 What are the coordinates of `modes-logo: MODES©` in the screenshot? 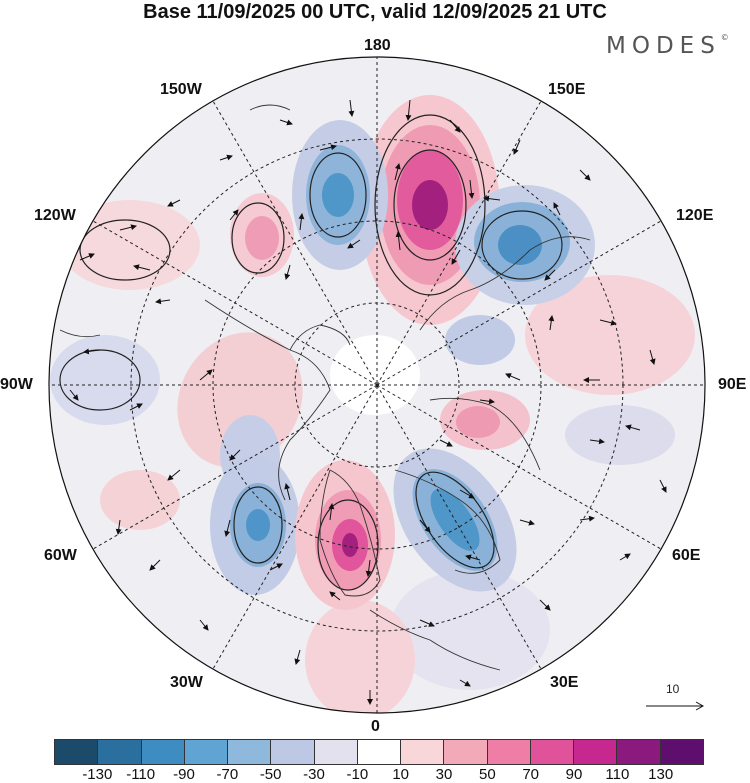 It's located at (667, 46).